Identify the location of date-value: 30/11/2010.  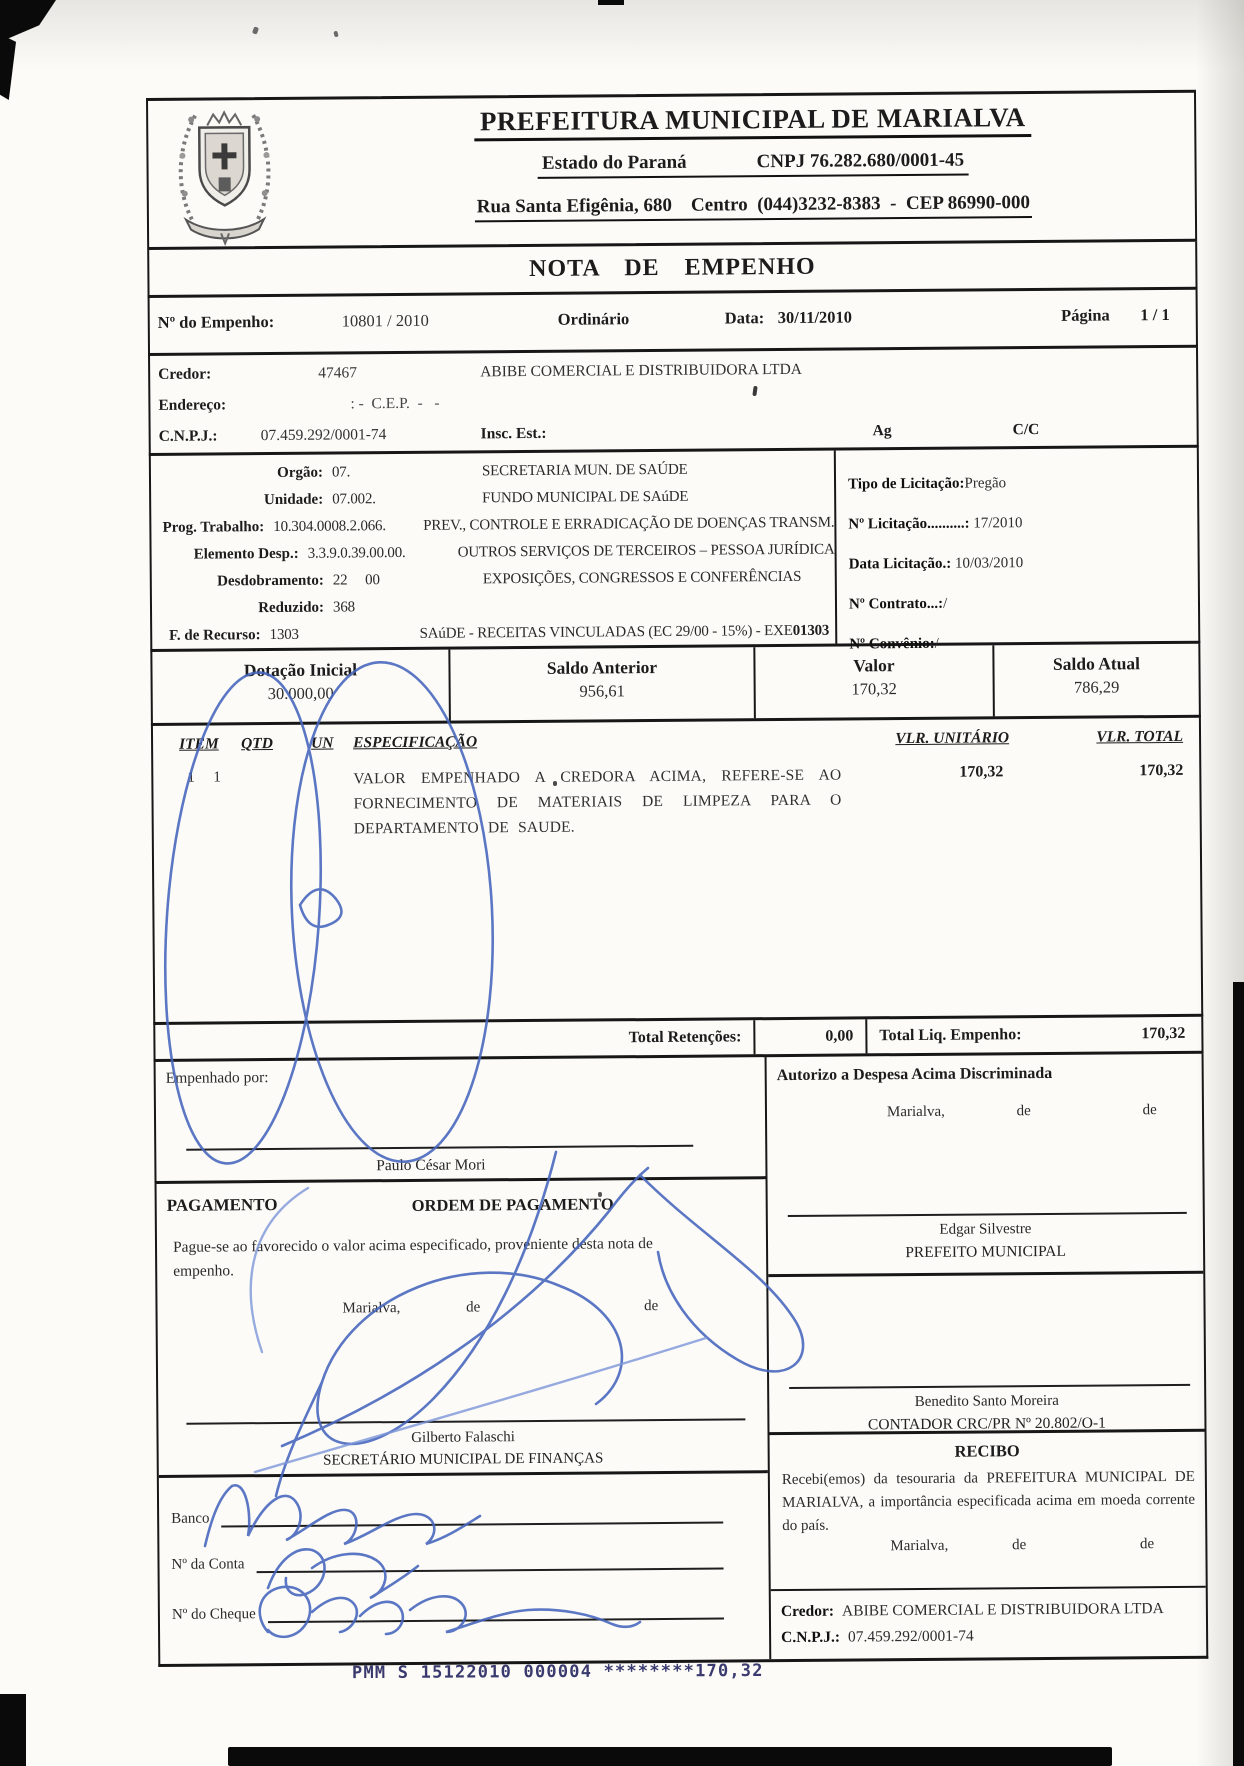
(815, 317).